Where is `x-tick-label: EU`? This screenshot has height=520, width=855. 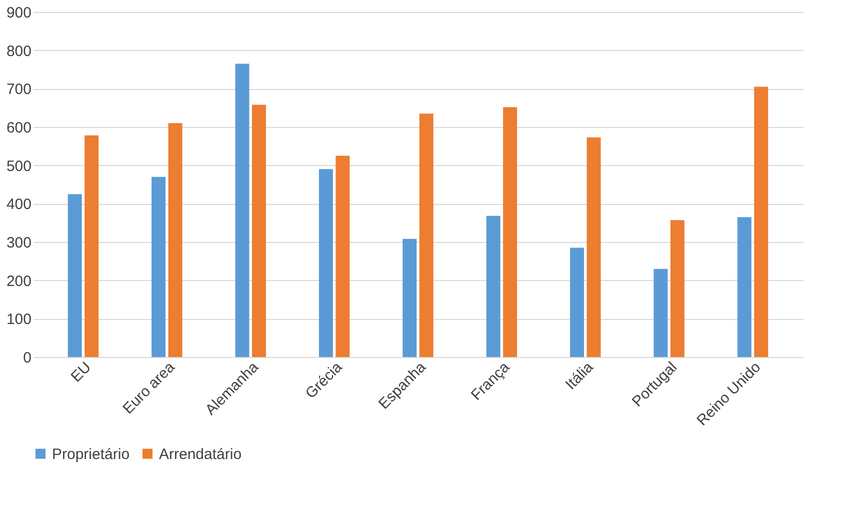
x-tick-label: EU is located at coordinates (81, 372).